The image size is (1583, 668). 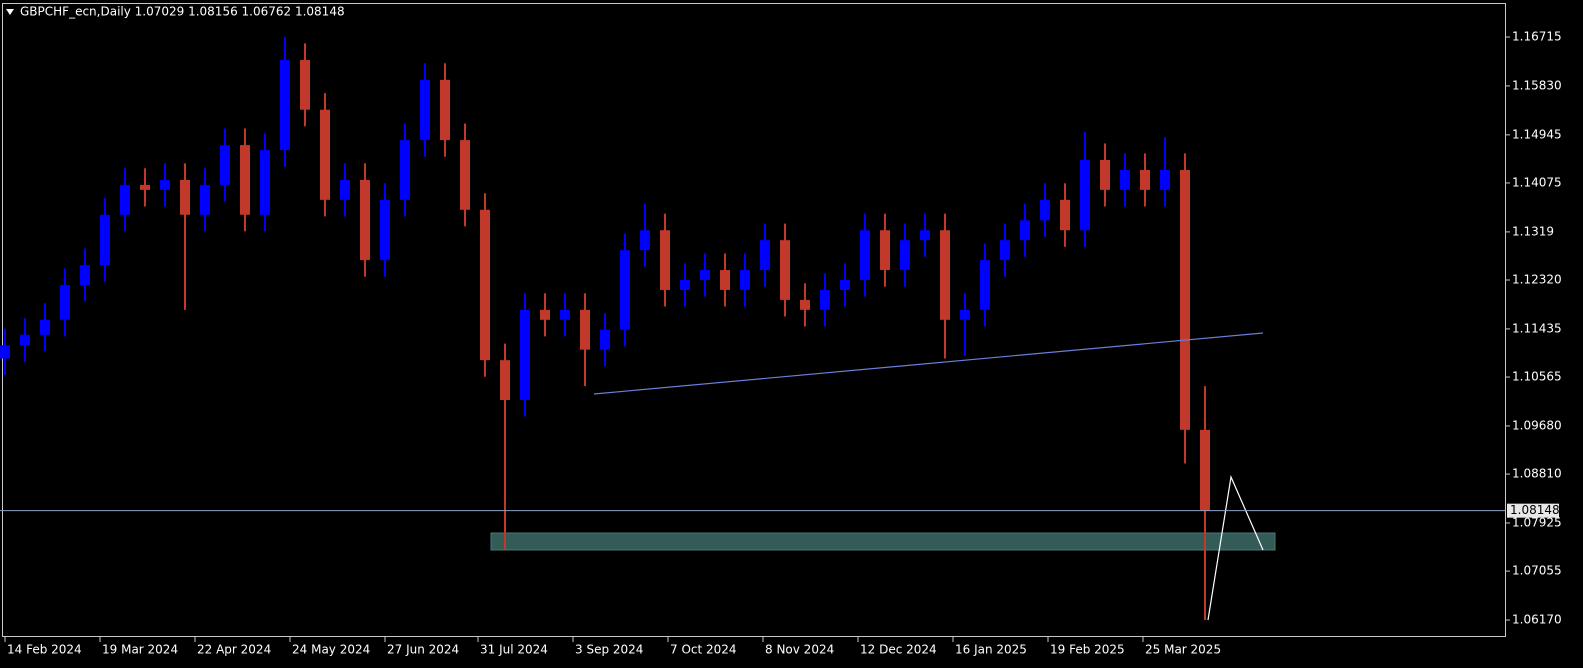 What do you see at coordinates (514, 650) in the screenshot?
I see `x-tick-label: 31 Jul 2024` at bounding box center [514, 650].